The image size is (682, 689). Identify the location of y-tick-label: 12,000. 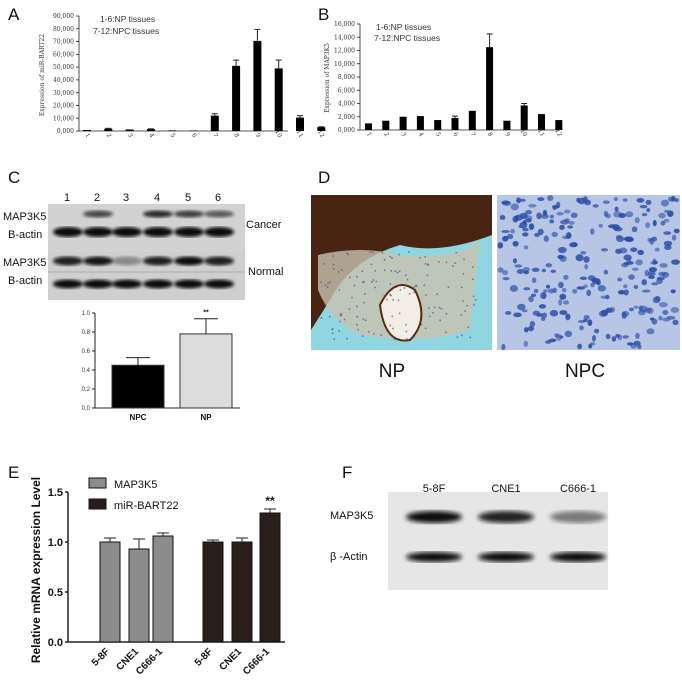
(344, 51).